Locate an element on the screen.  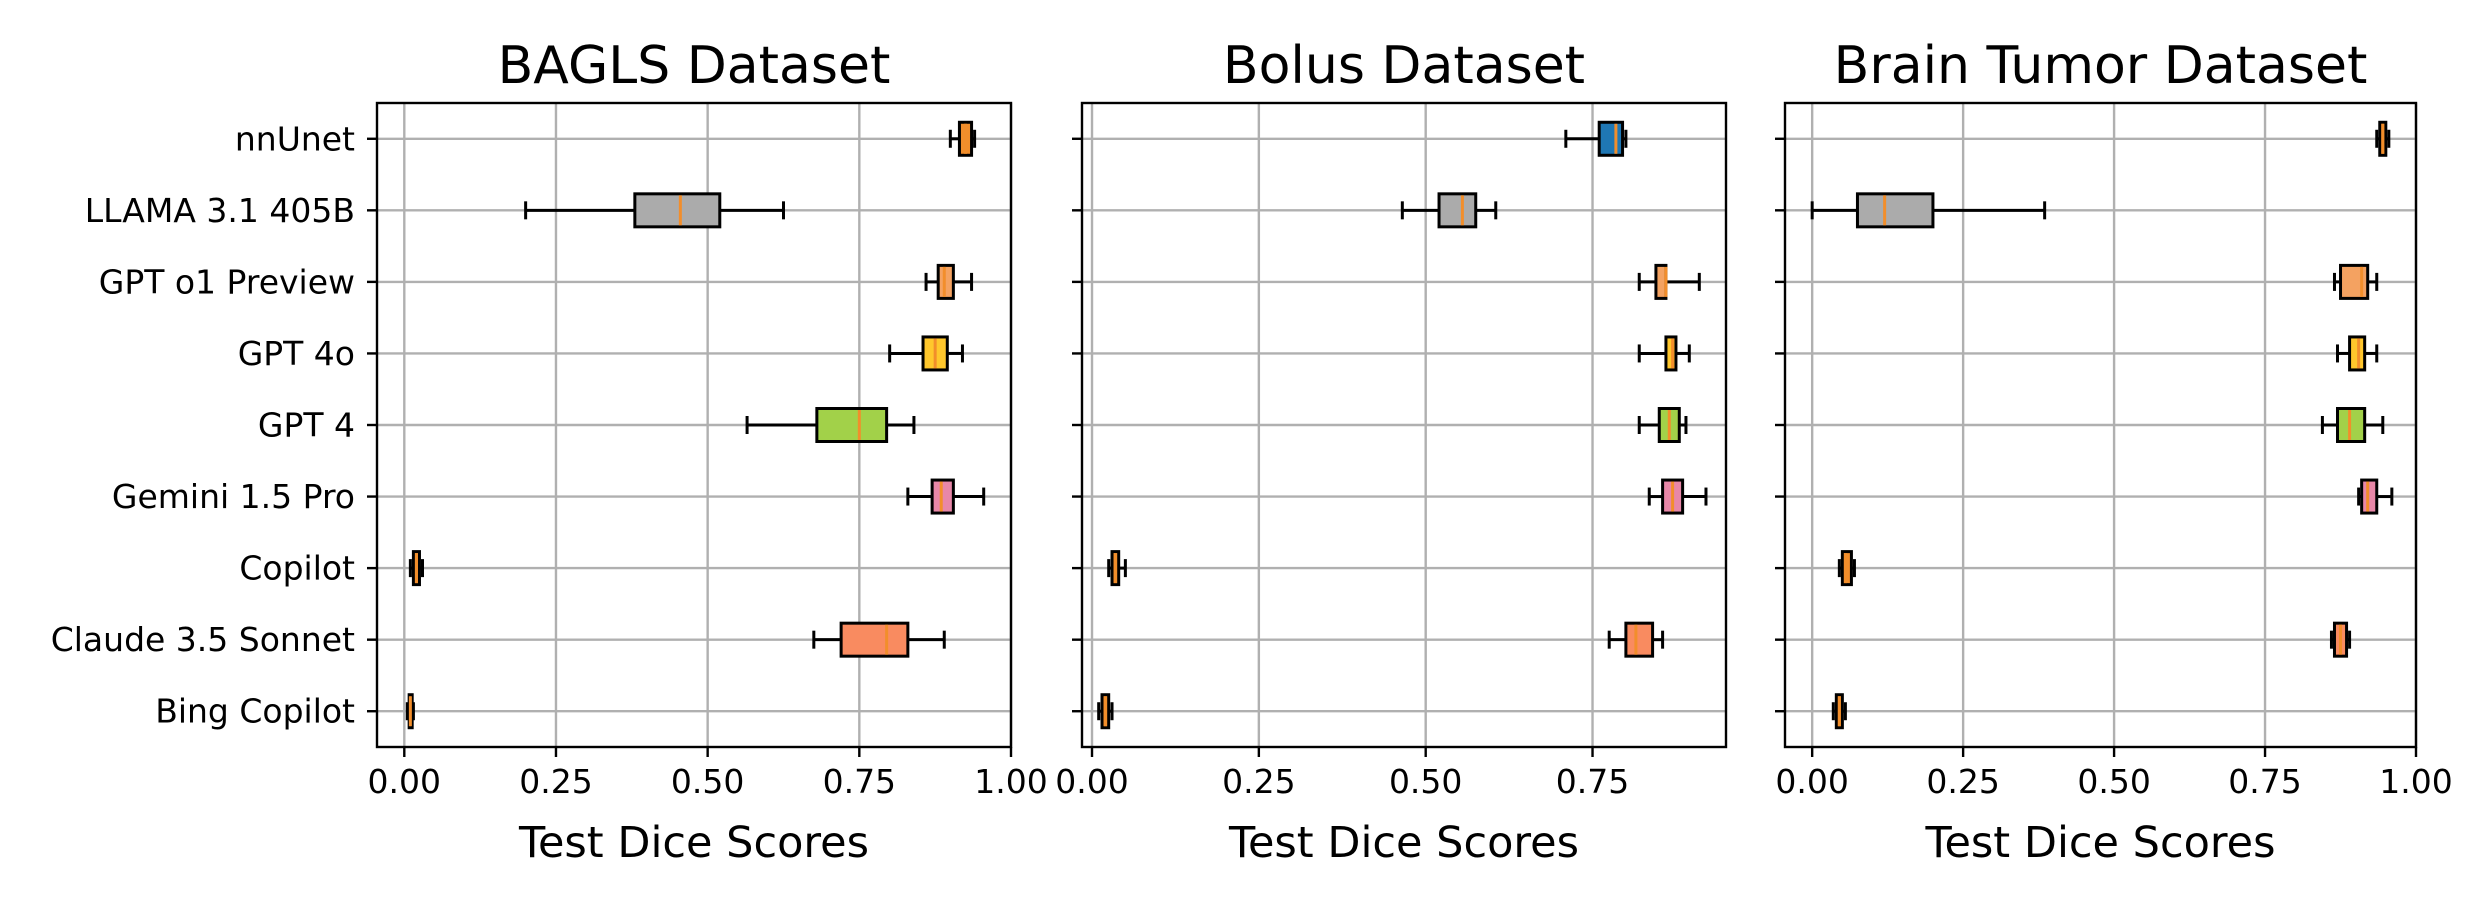
ytick-label-gpt-4: GPT 4 is located at coordinates (306, 425).